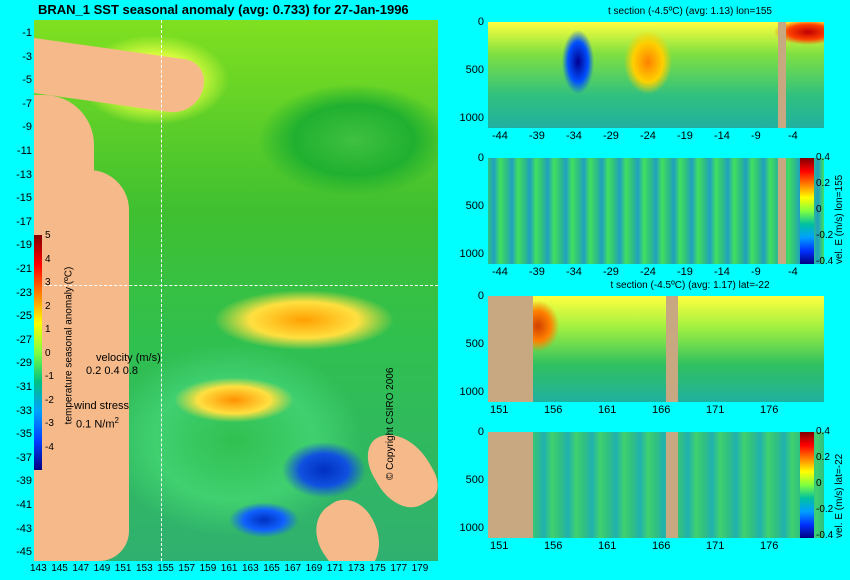 The height and width of the screenshot is (580, 850). What do you see at coordinates (420, 568) in the screenshot?
I see `map-x-tick: 179` at bounding box center [420, 568].